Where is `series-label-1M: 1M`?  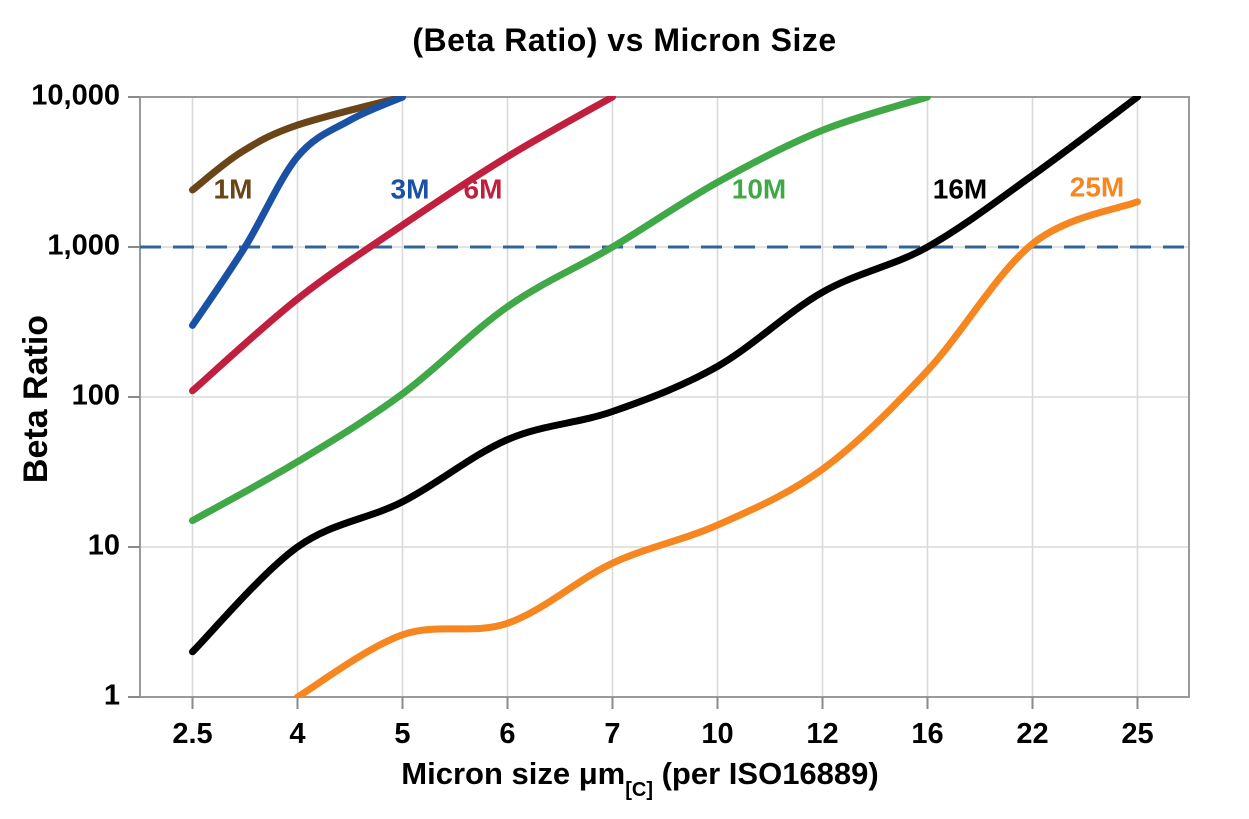 series-label-1M: 1M is located at coordinates (233, 188).